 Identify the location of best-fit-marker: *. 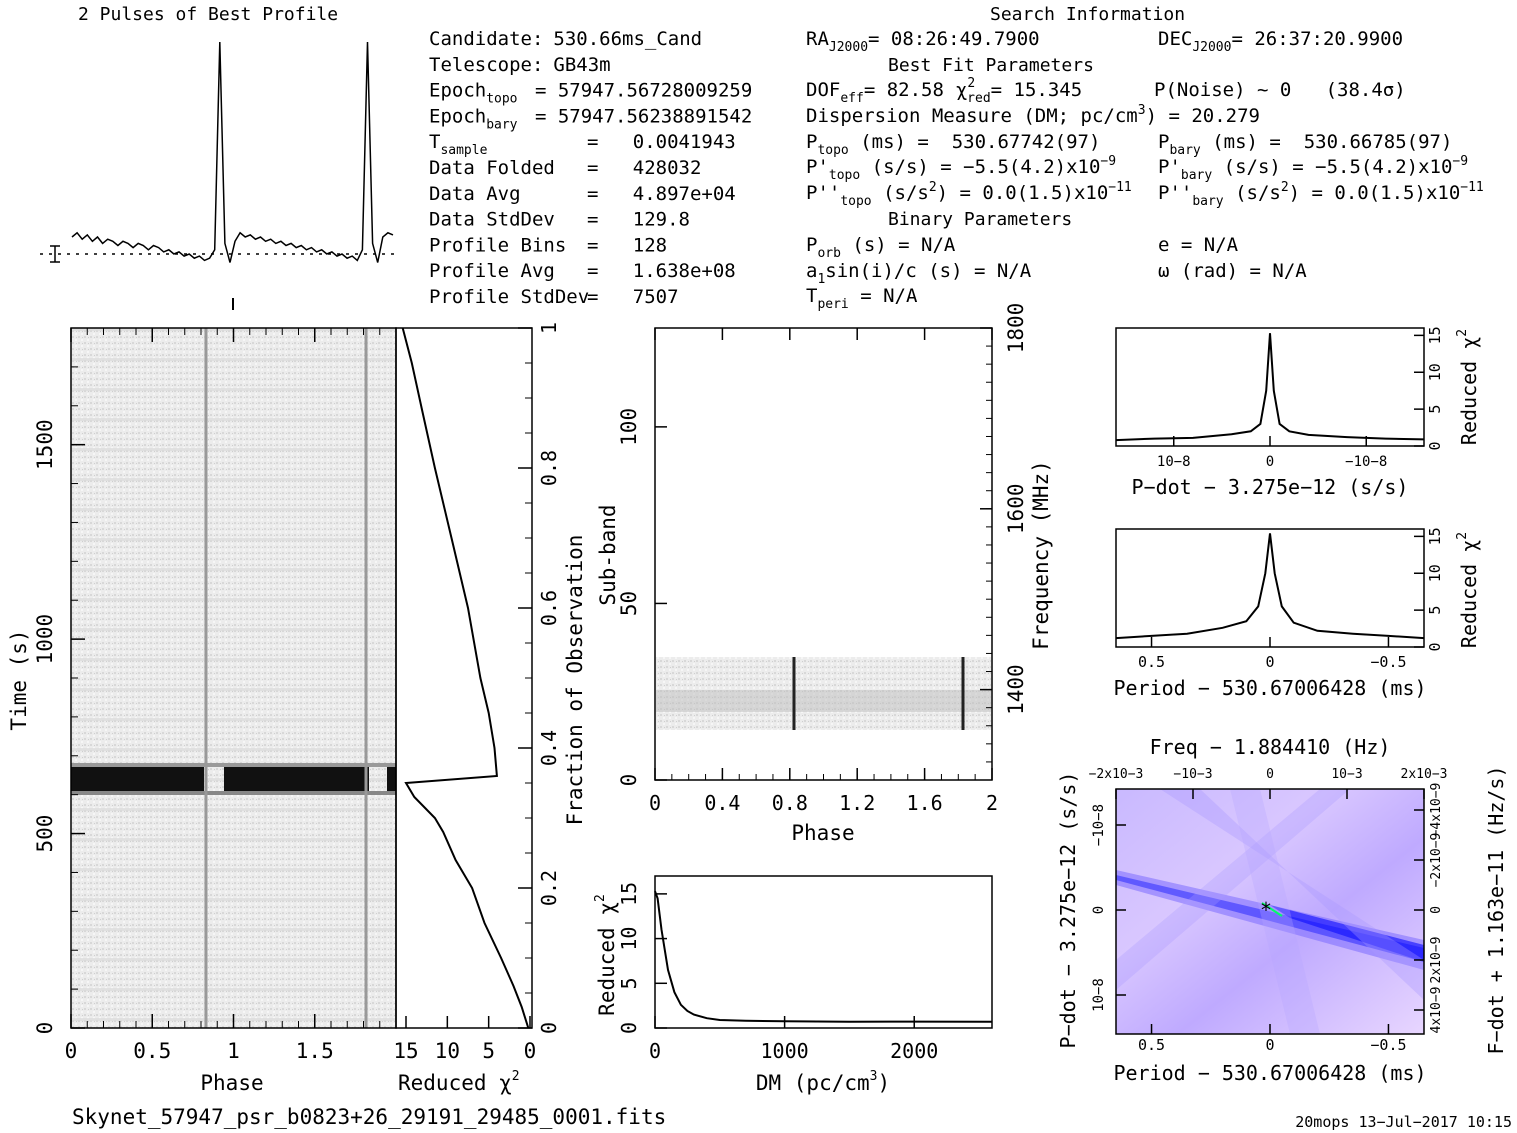
(1266, 910).